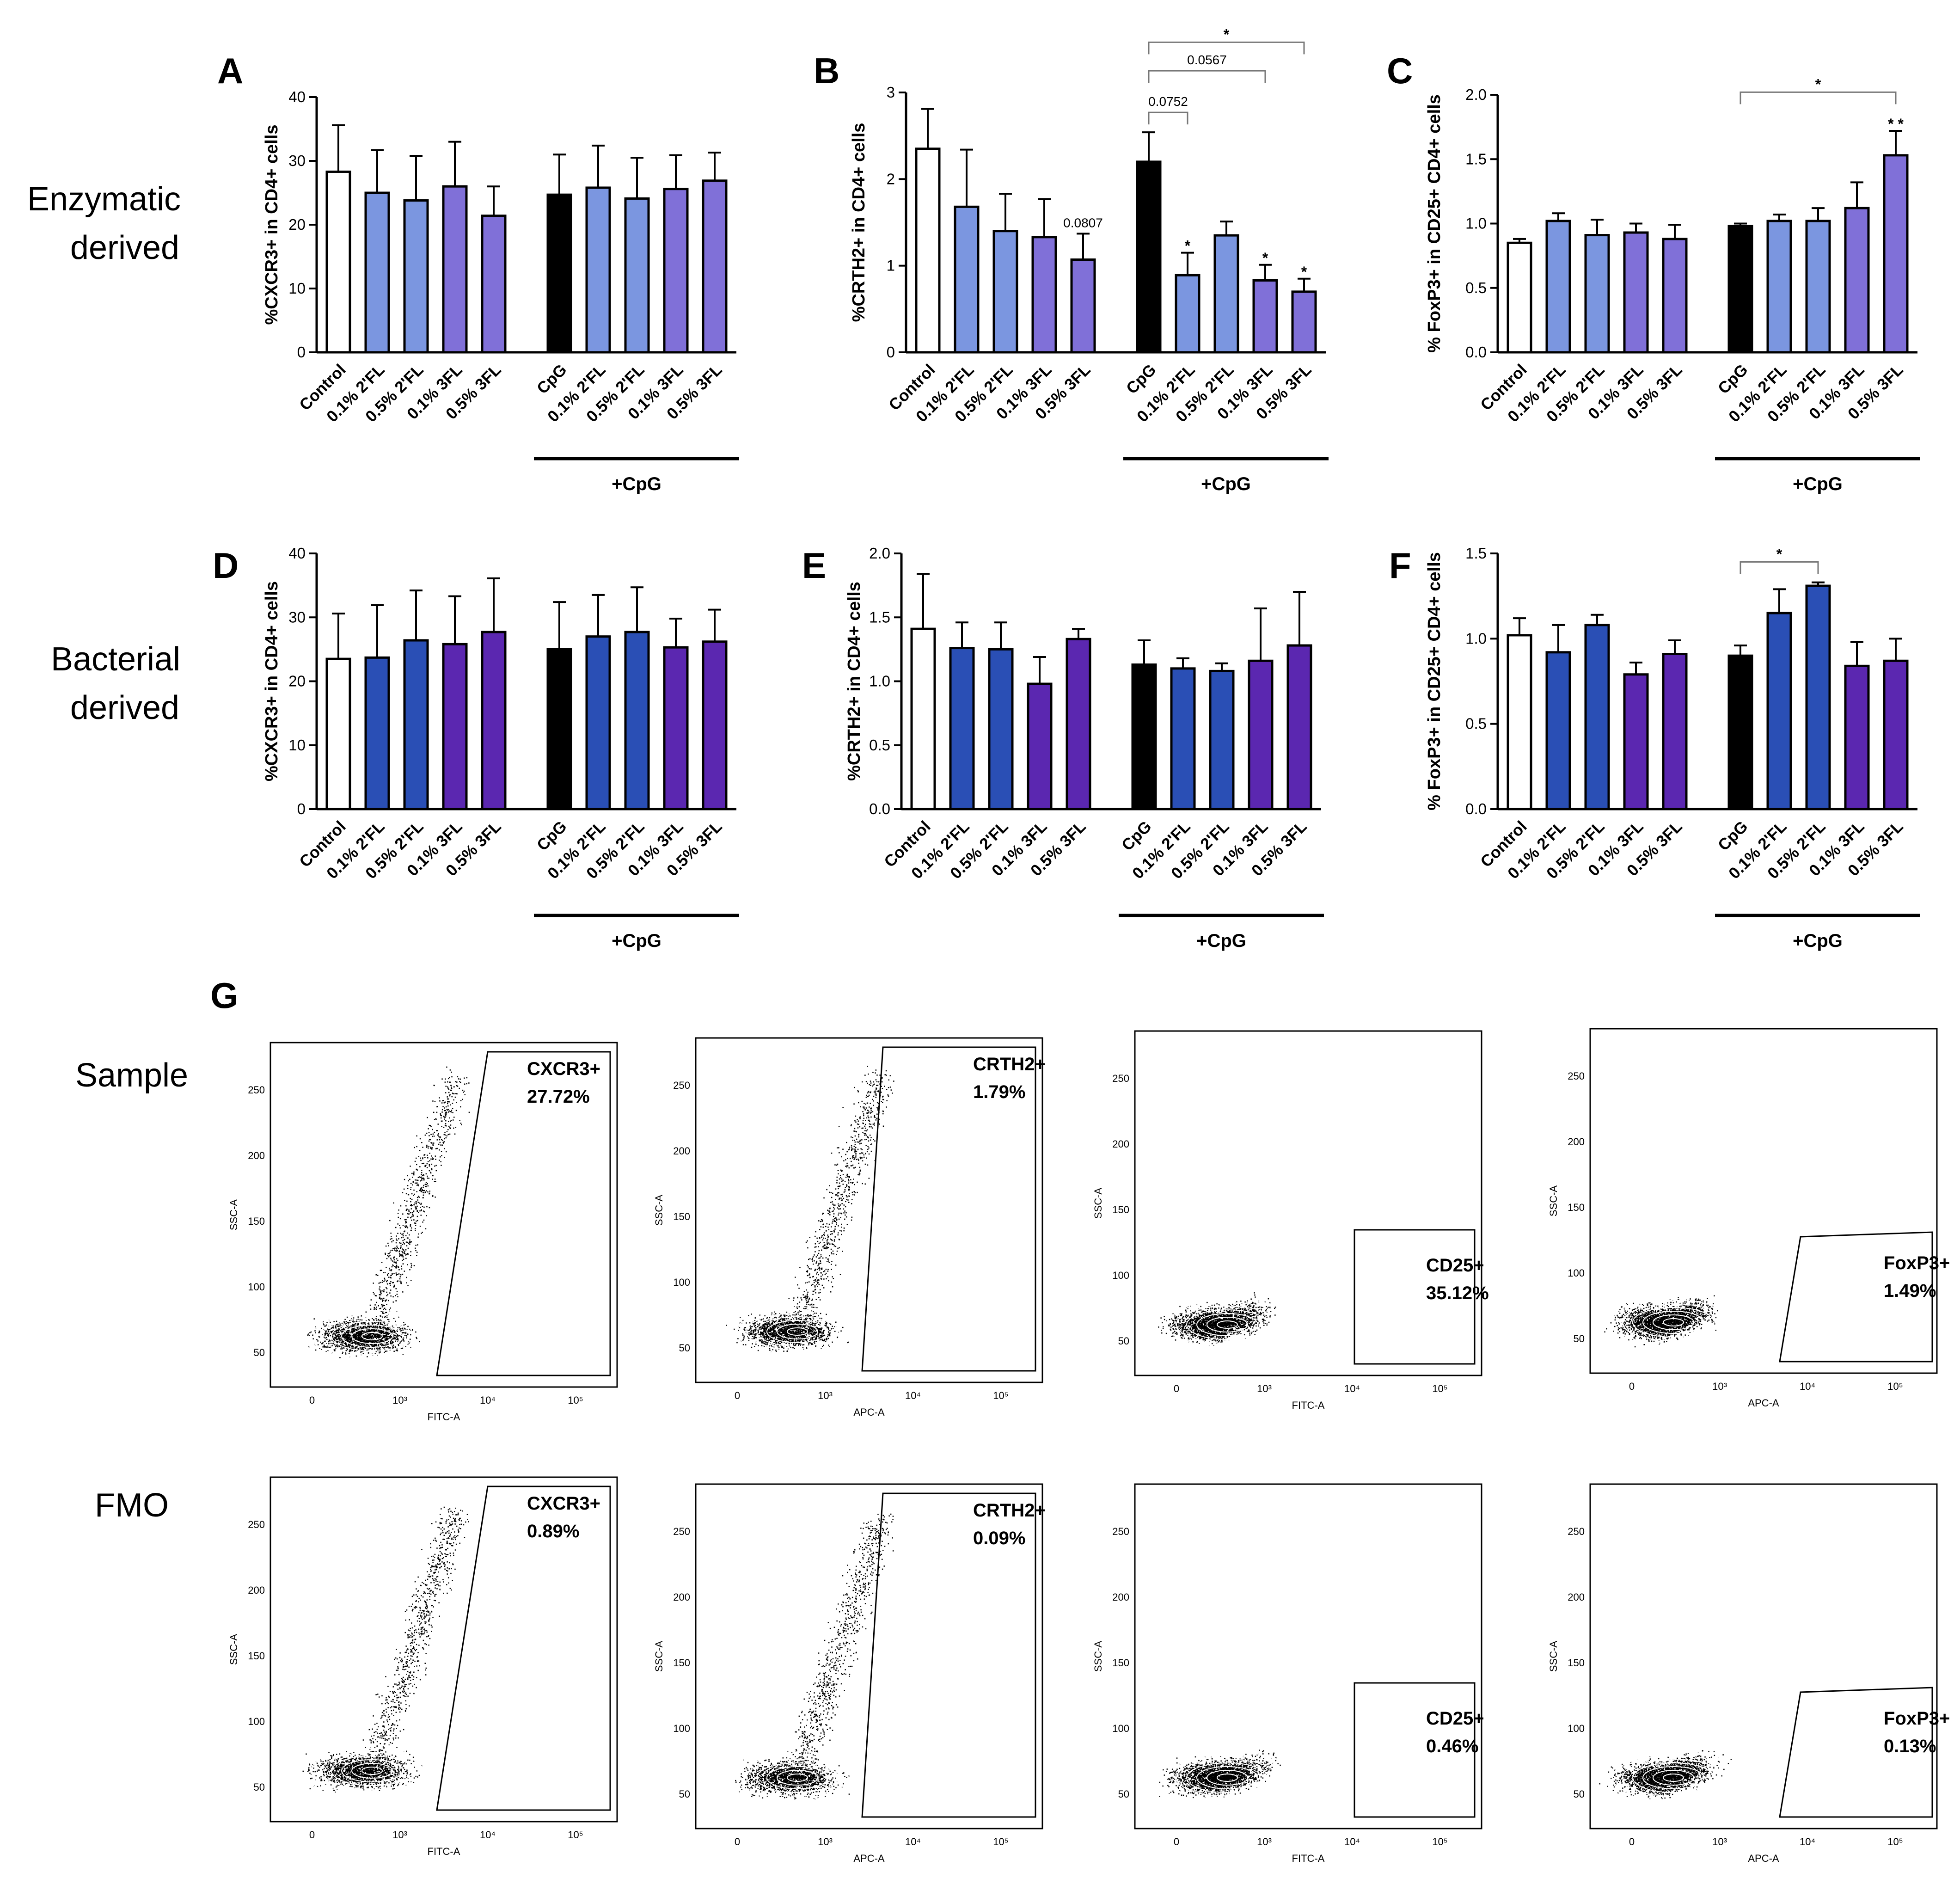  What do you see at coordinates (1168, 101) in the screenshot?
I see `bracket-label: 0.0752` at bounding box center [1168, 101].